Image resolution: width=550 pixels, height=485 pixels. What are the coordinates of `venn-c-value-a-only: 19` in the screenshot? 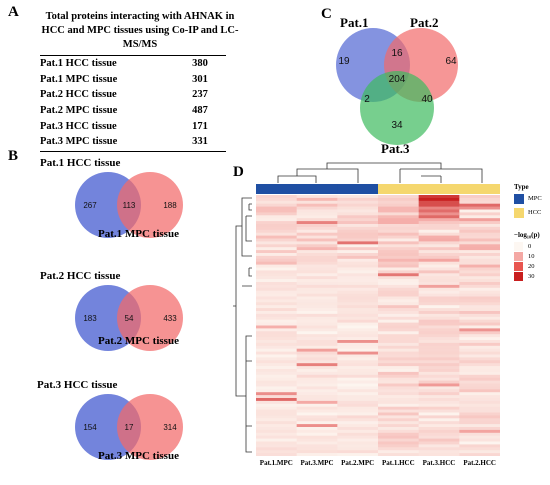 It's located at (344, 61).